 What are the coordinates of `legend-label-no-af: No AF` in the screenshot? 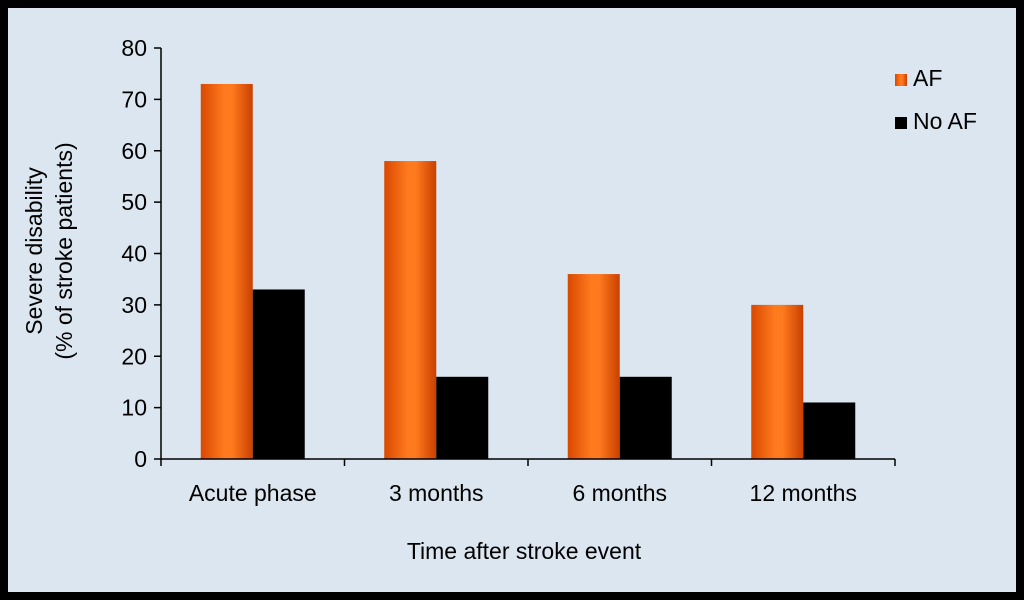 It's located at (945, 121).